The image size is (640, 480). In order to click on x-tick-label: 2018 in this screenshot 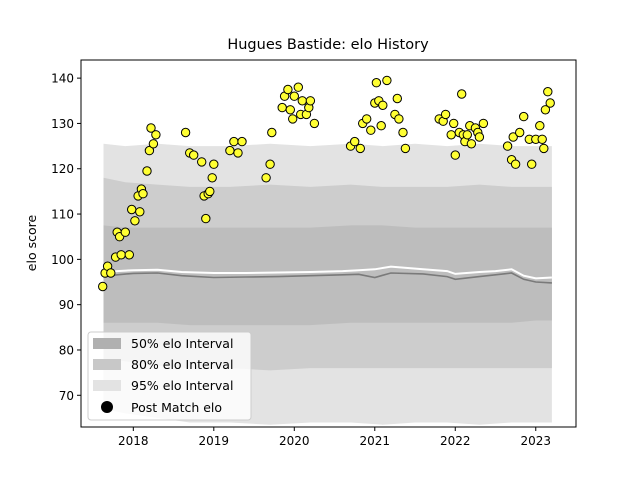, I will do `click(133, 441)`.